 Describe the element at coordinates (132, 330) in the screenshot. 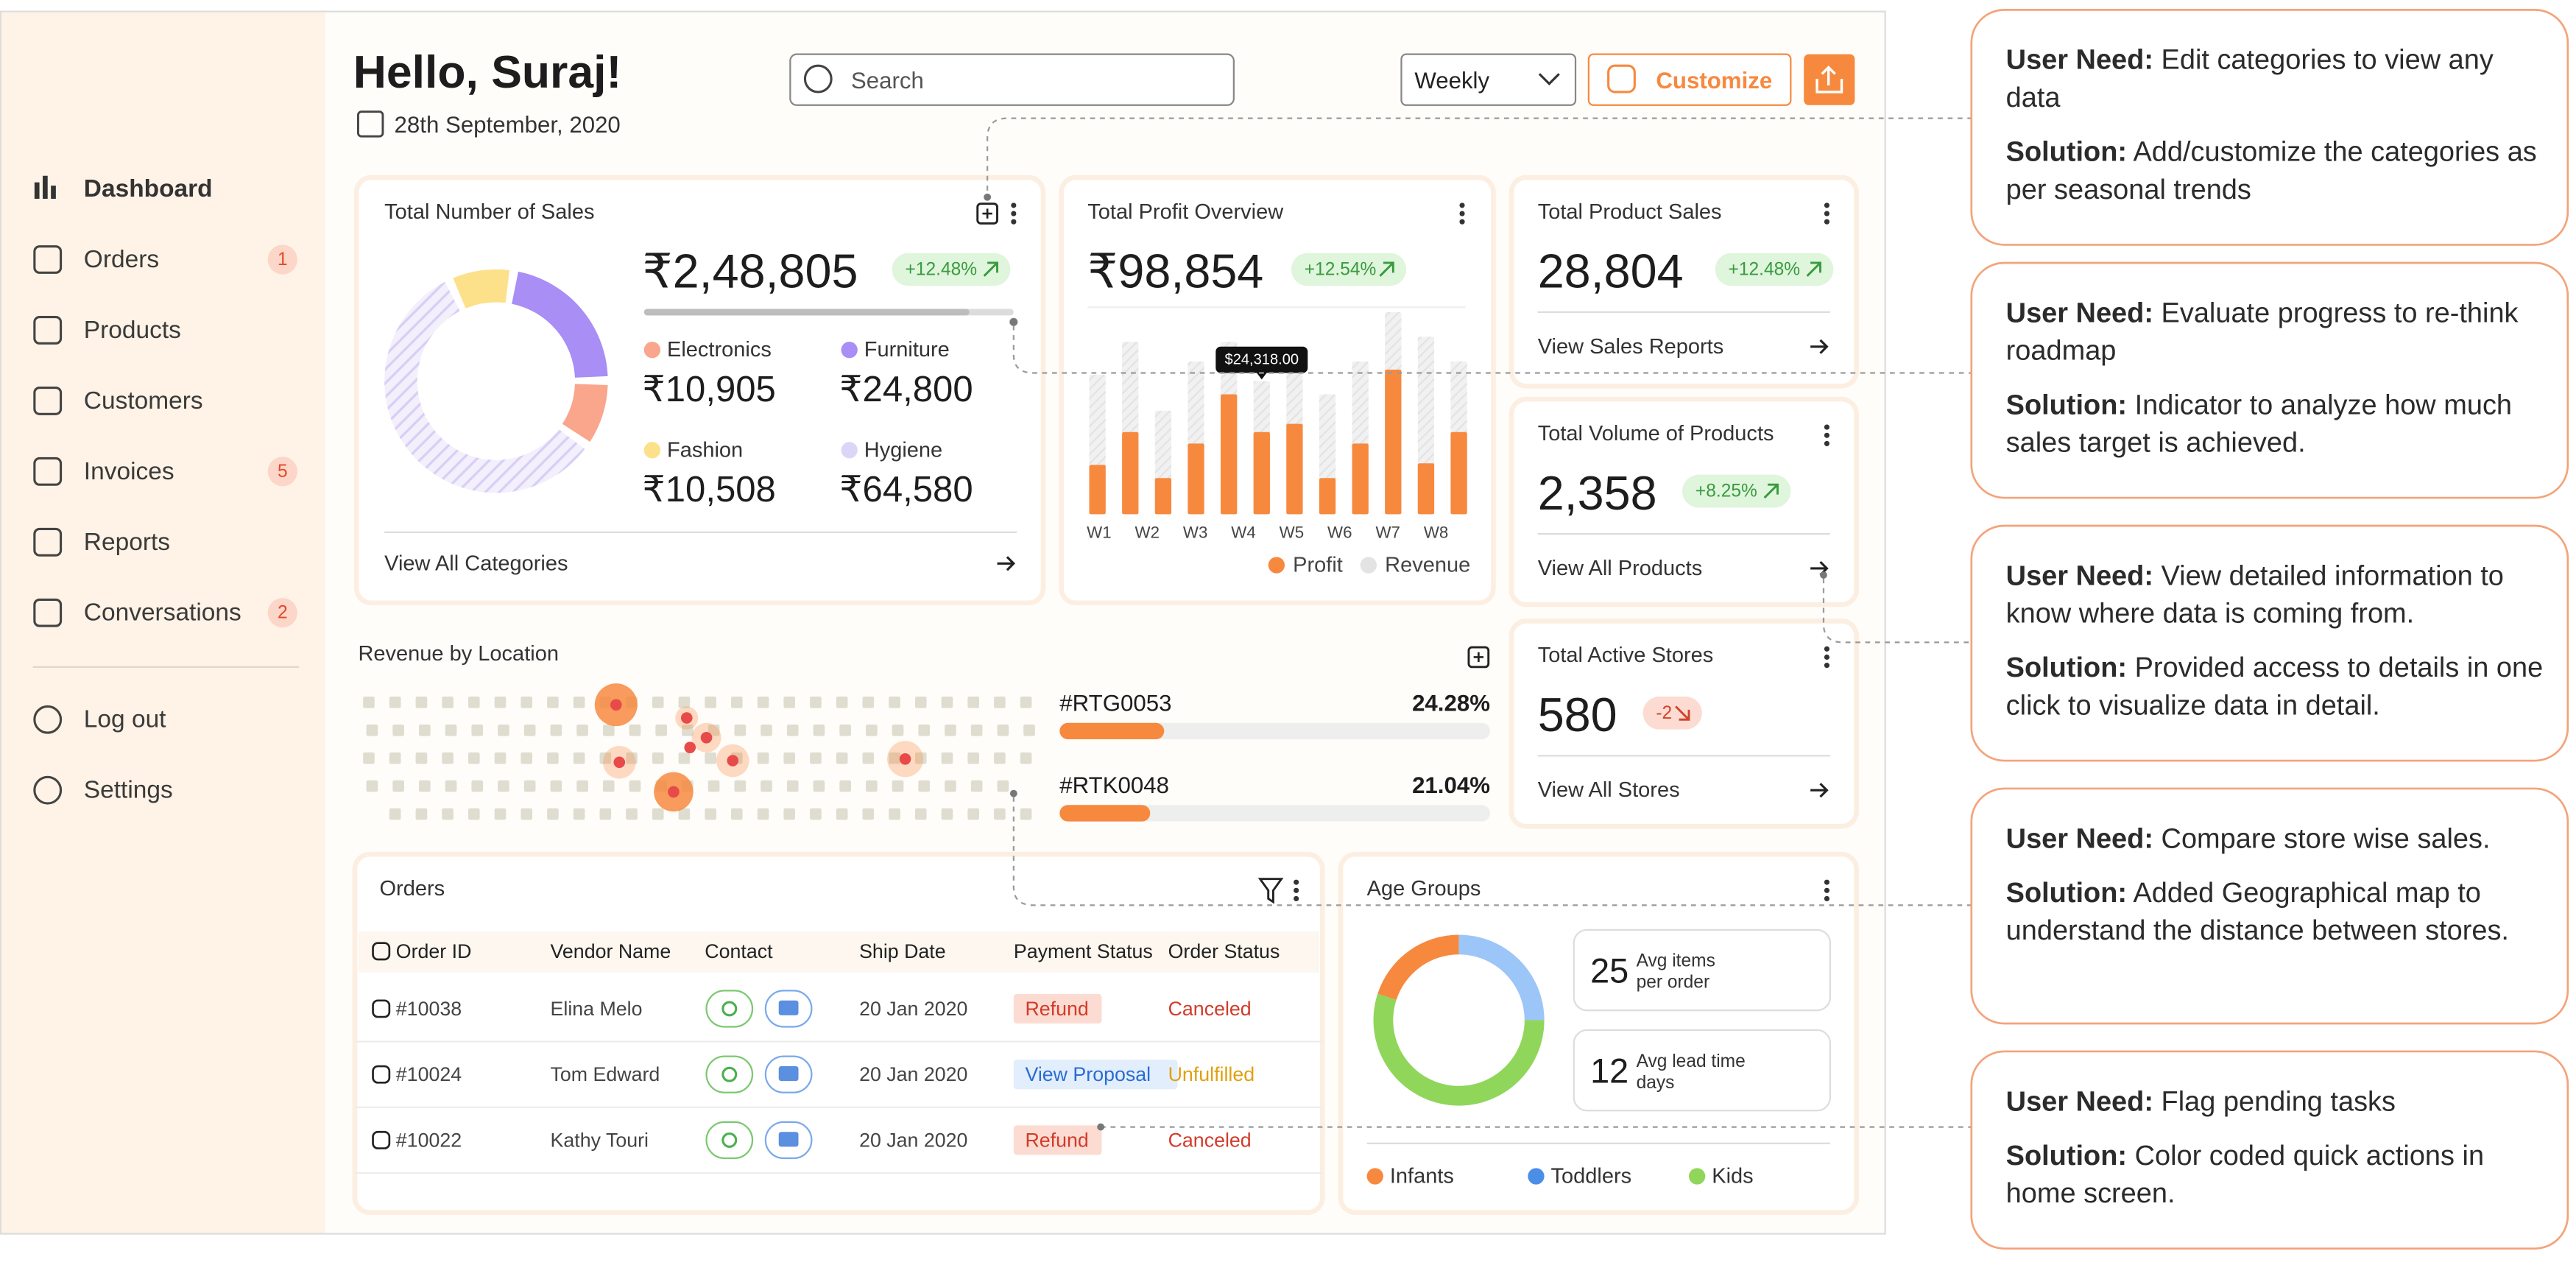

I see `nav-item: Products` at that location.